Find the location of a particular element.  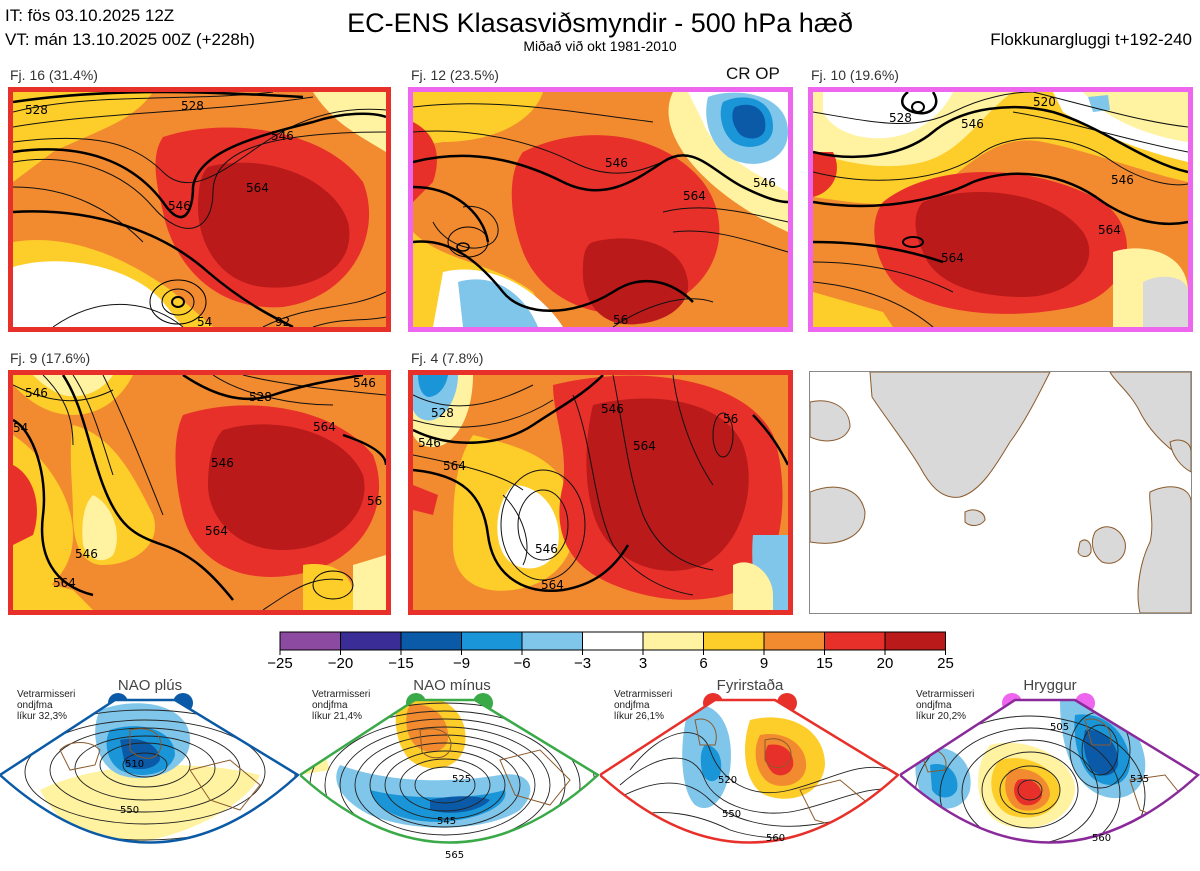

panel-1-contour-label: 54 is located at coordinates (204, 321).